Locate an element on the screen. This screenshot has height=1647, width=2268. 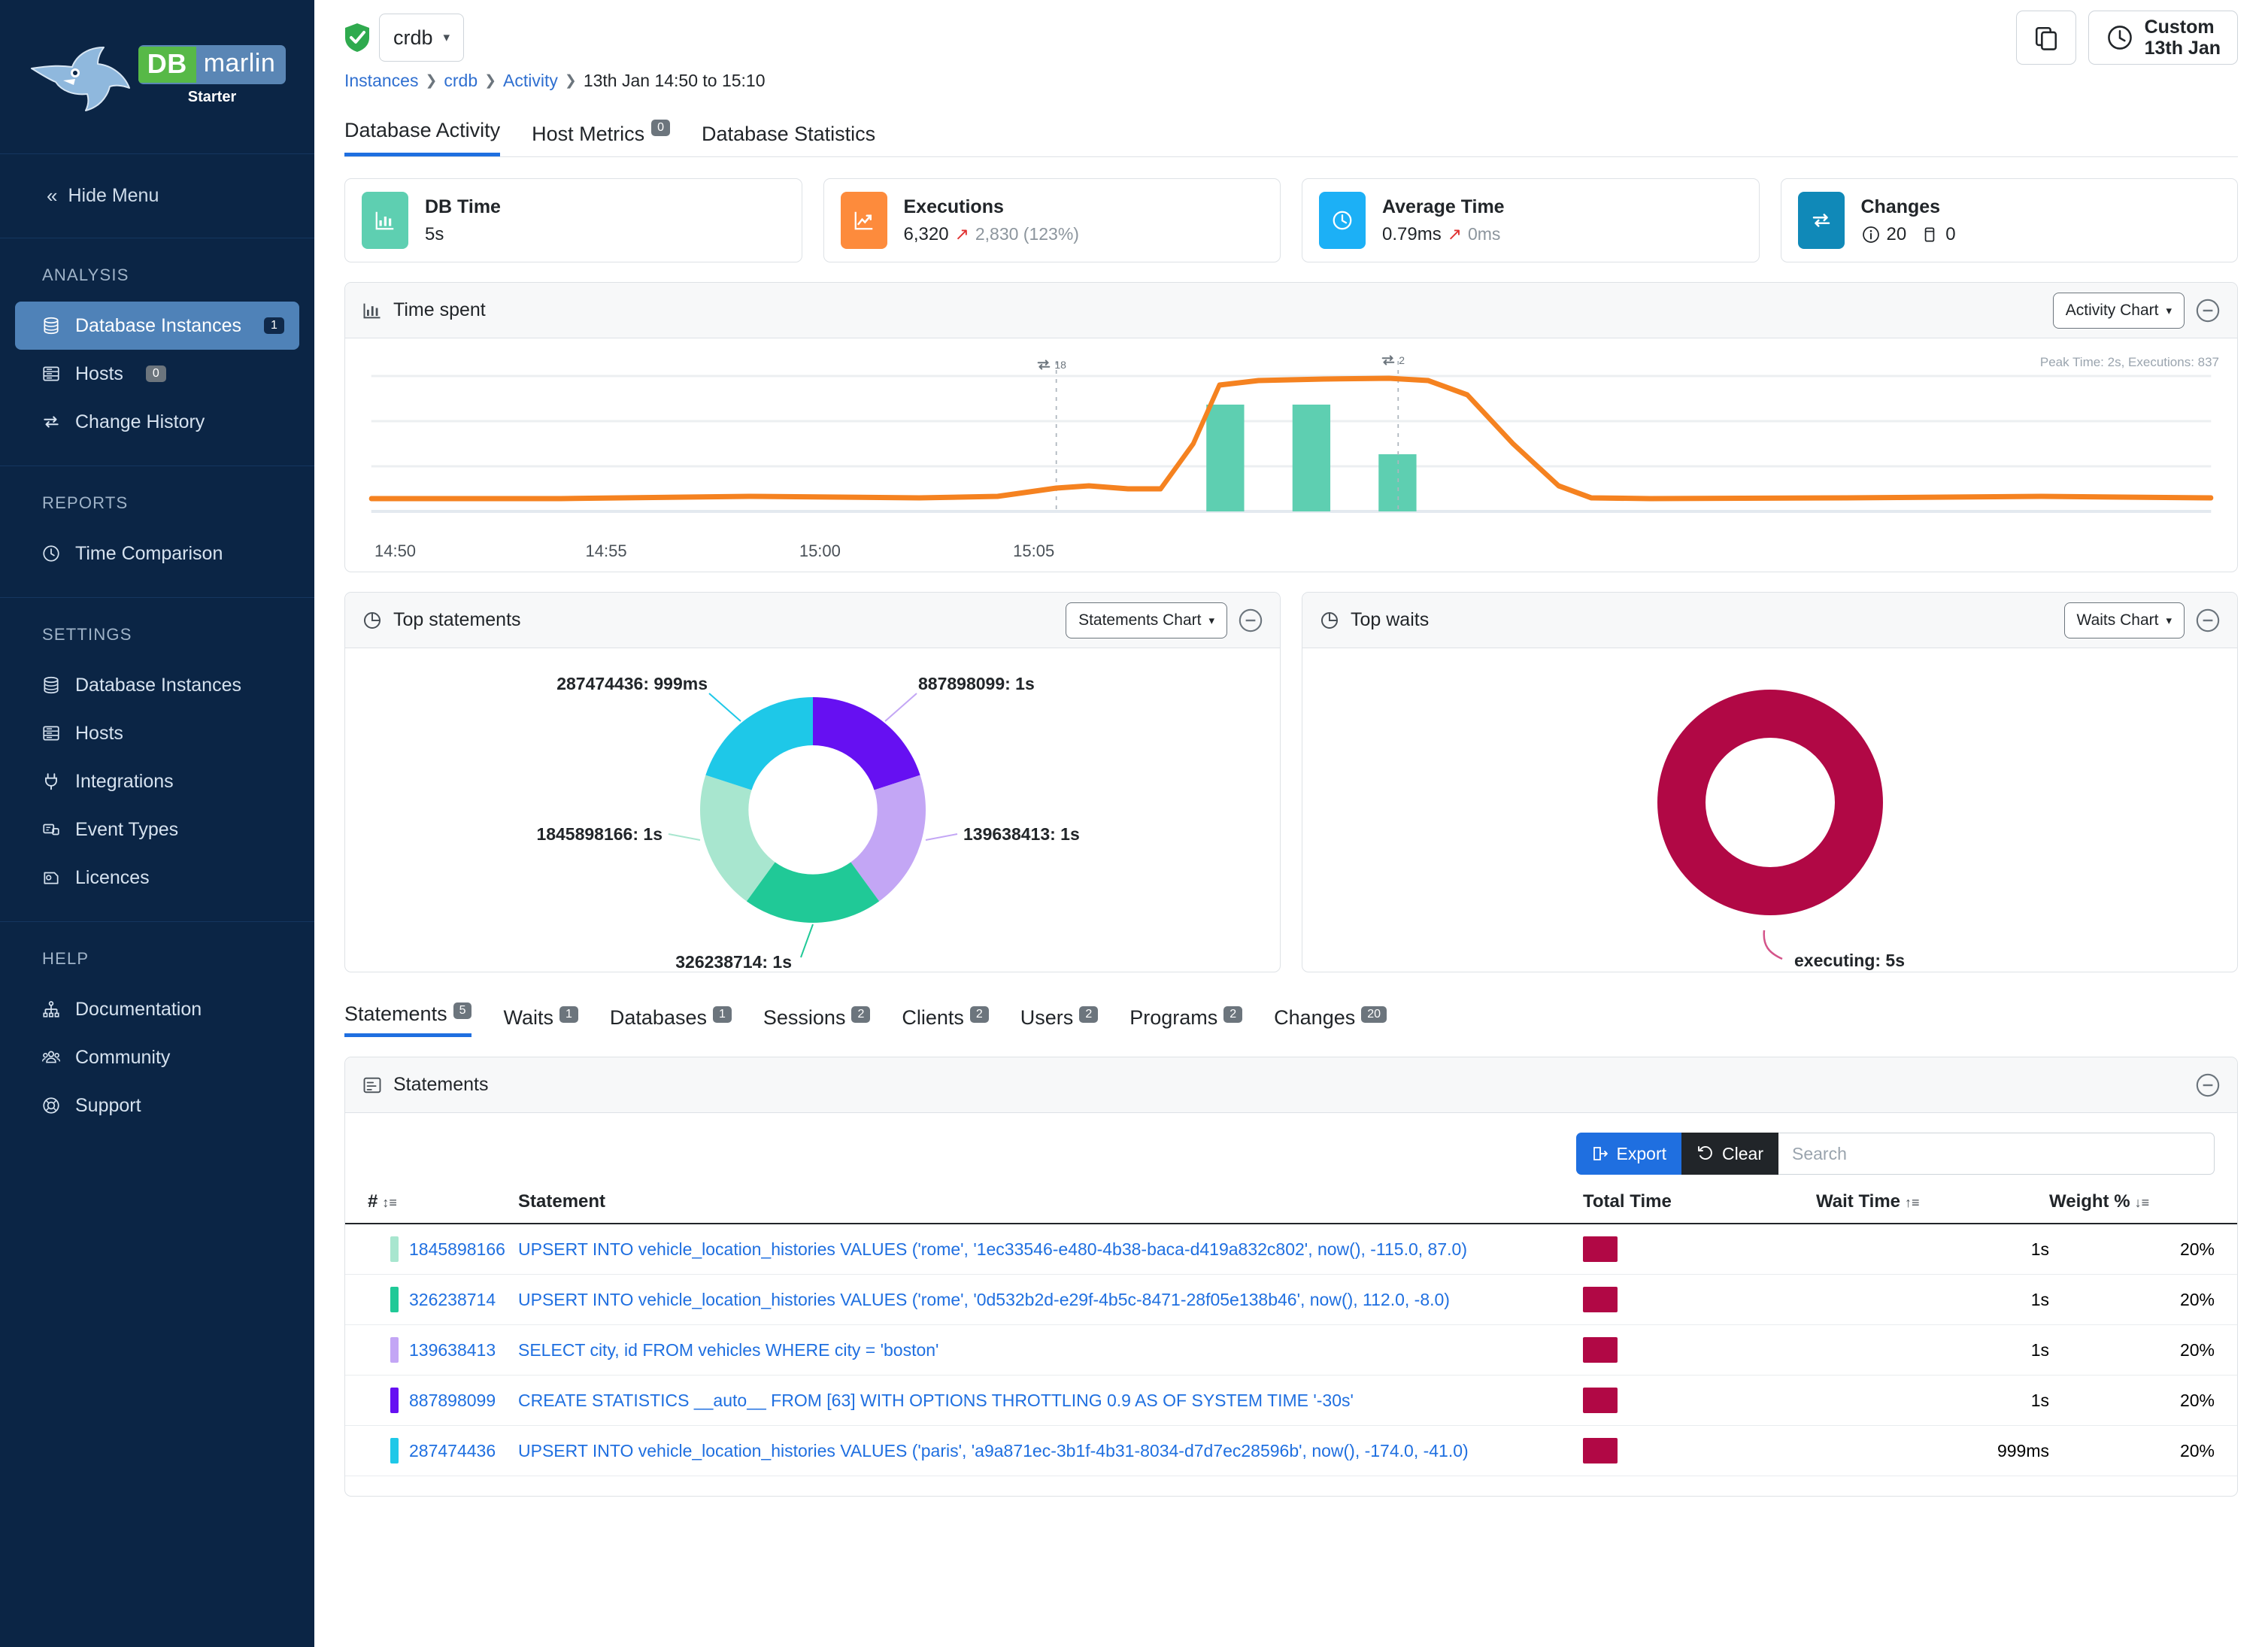
search-input is located at coordinates (1997, 1154).